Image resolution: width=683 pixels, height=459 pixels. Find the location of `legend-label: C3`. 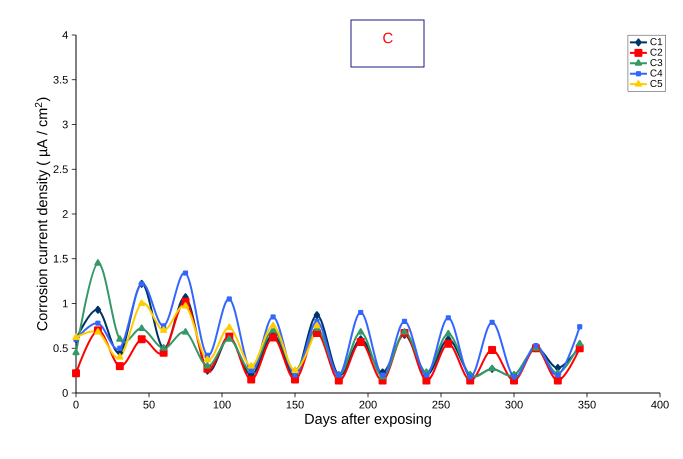

legend-label: C3 is located at coordinates (656, 62).